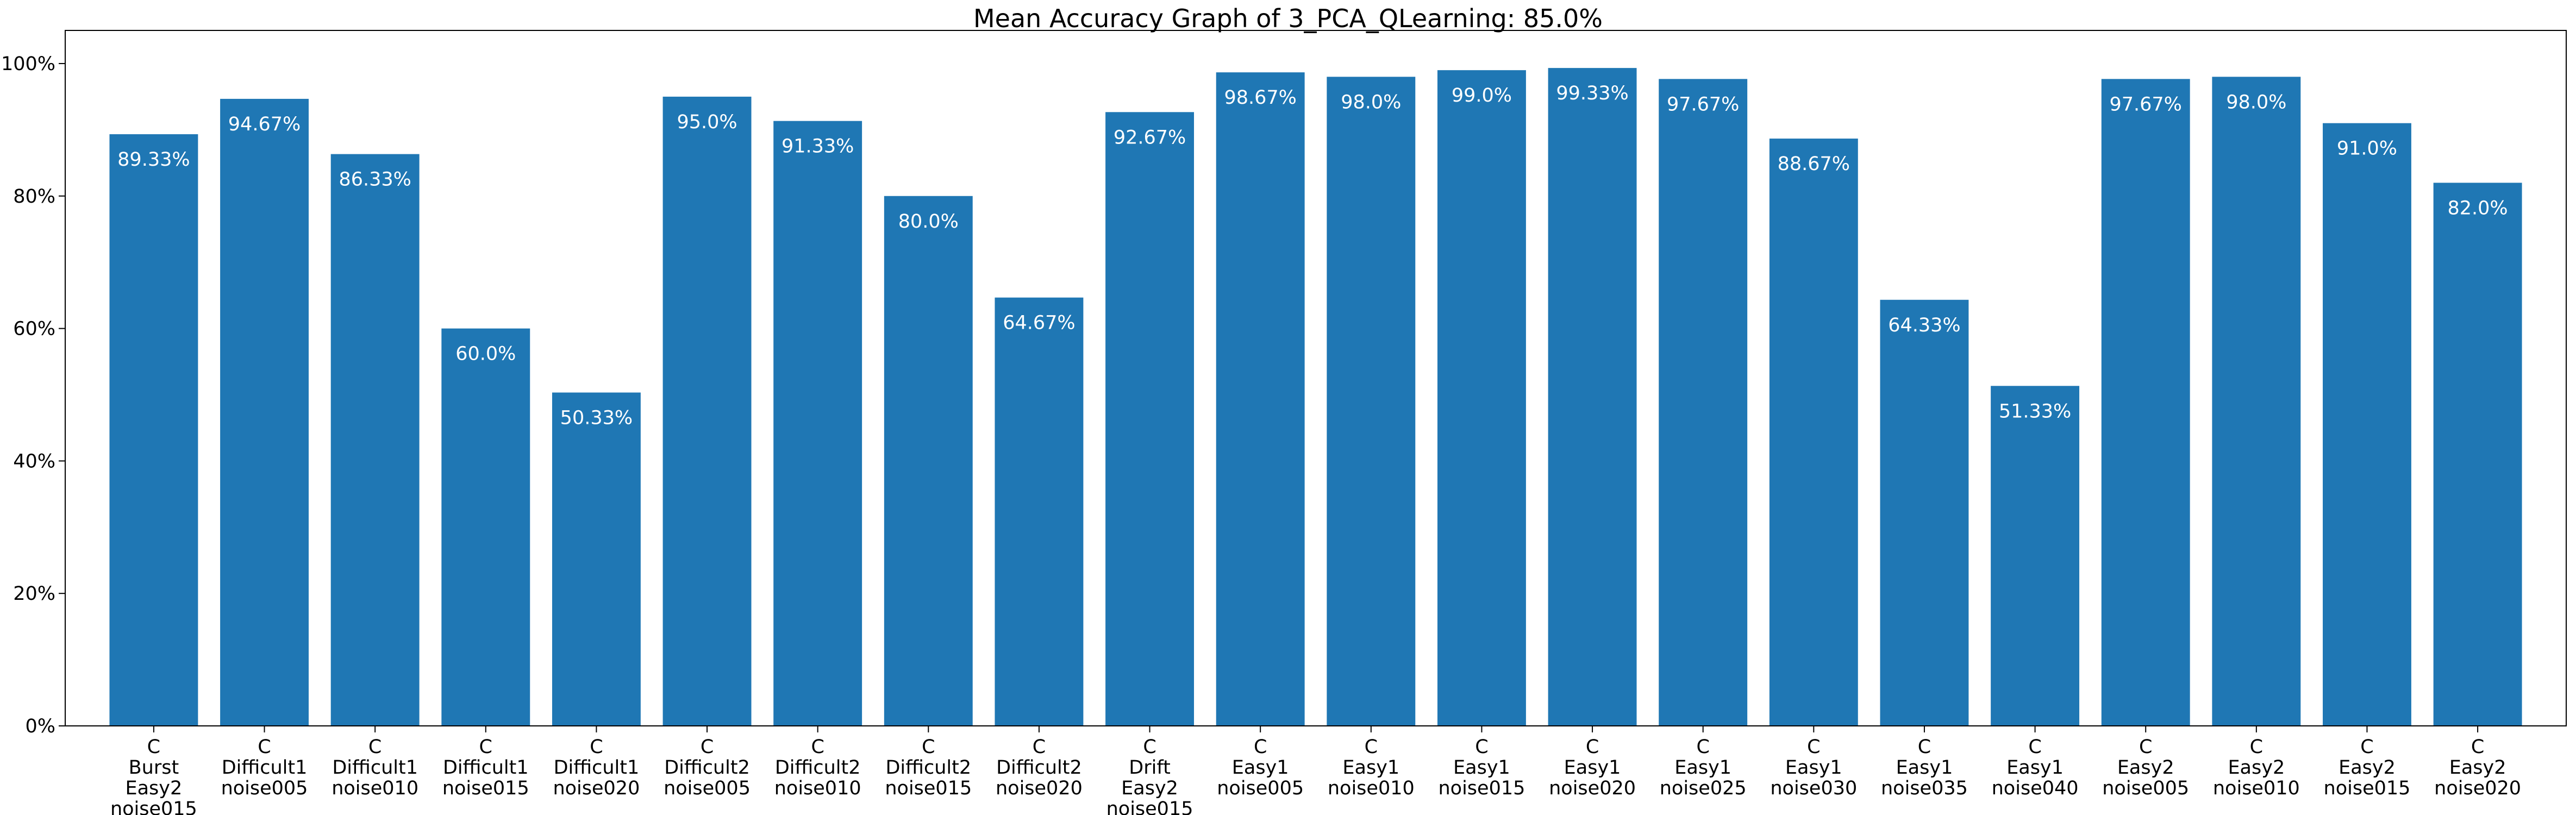 This screenshot has height=815, width=2576. Describe the element at coordinates (1925, 788) in the screenshot. I see `x-tick-label: noise035` at that location.